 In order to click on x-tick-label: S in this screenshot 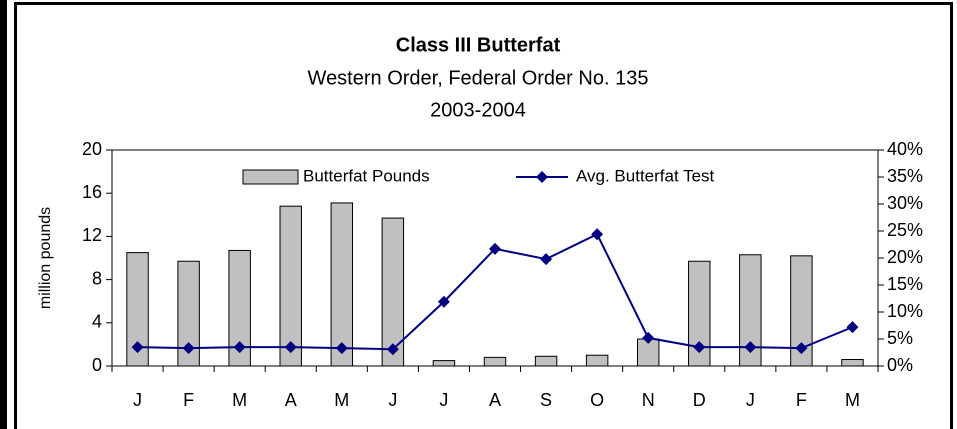, I will do `click(546, 400)`.